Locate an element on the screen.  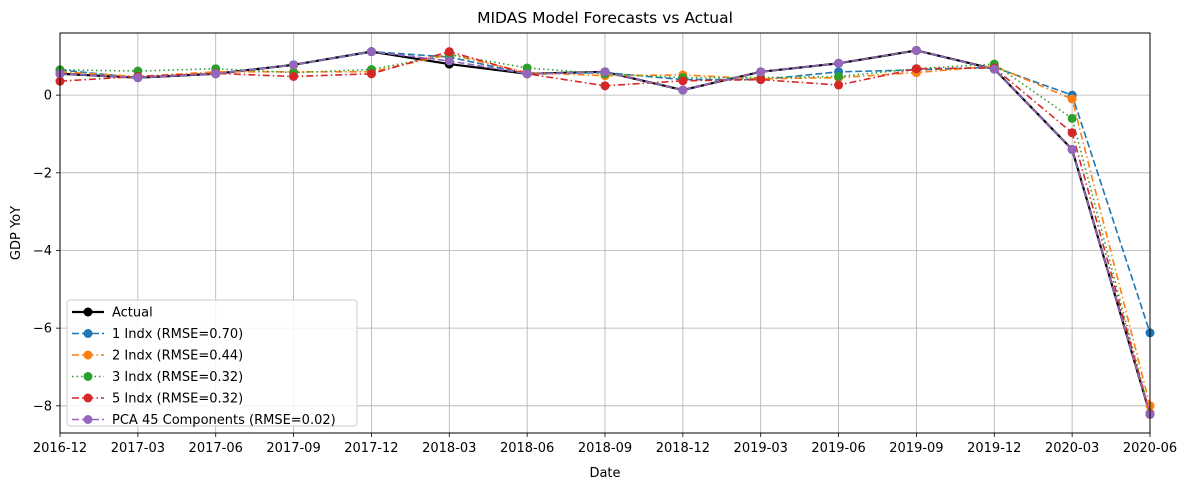
legend-item: 3 Indx (RMSE=0.32) is located at coordinates (157, 377).